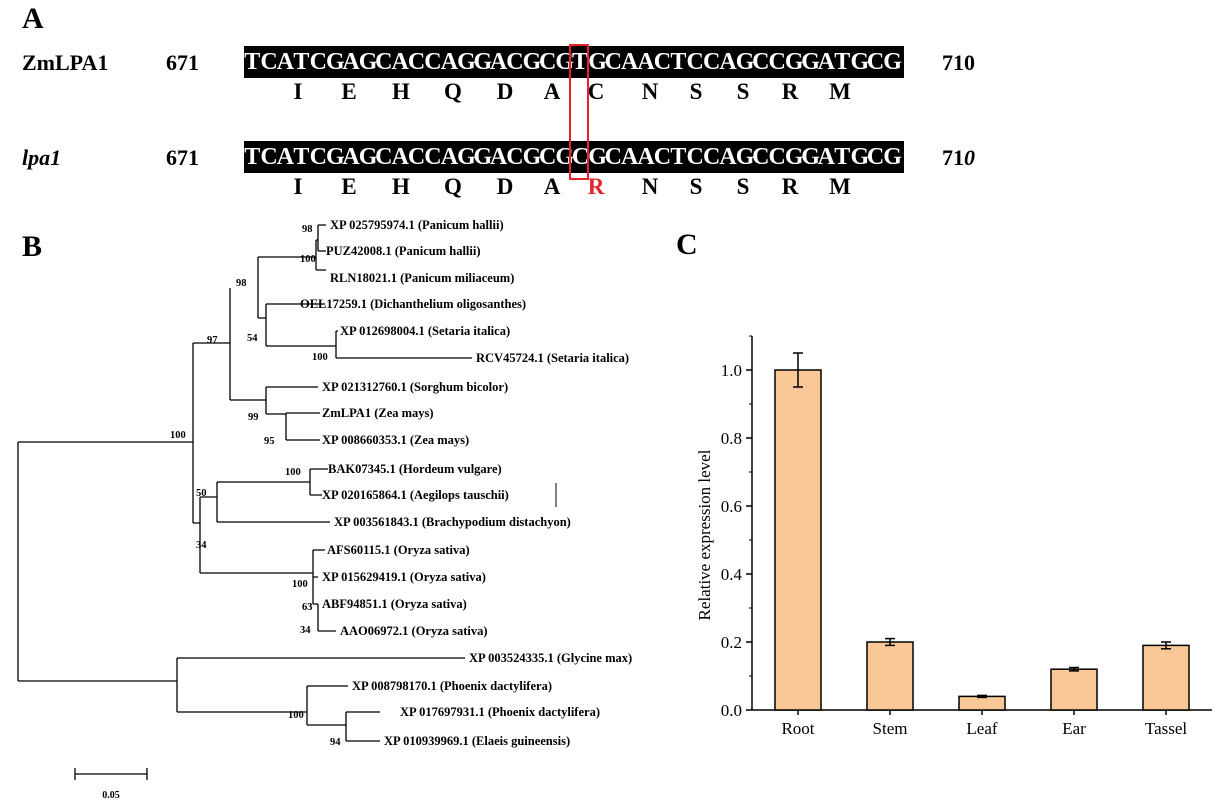  What do you see at coordinates (731, 642) in the screenshot?
I see `chart-y-tick-label: 0.2` at bounding box center [731, 642].